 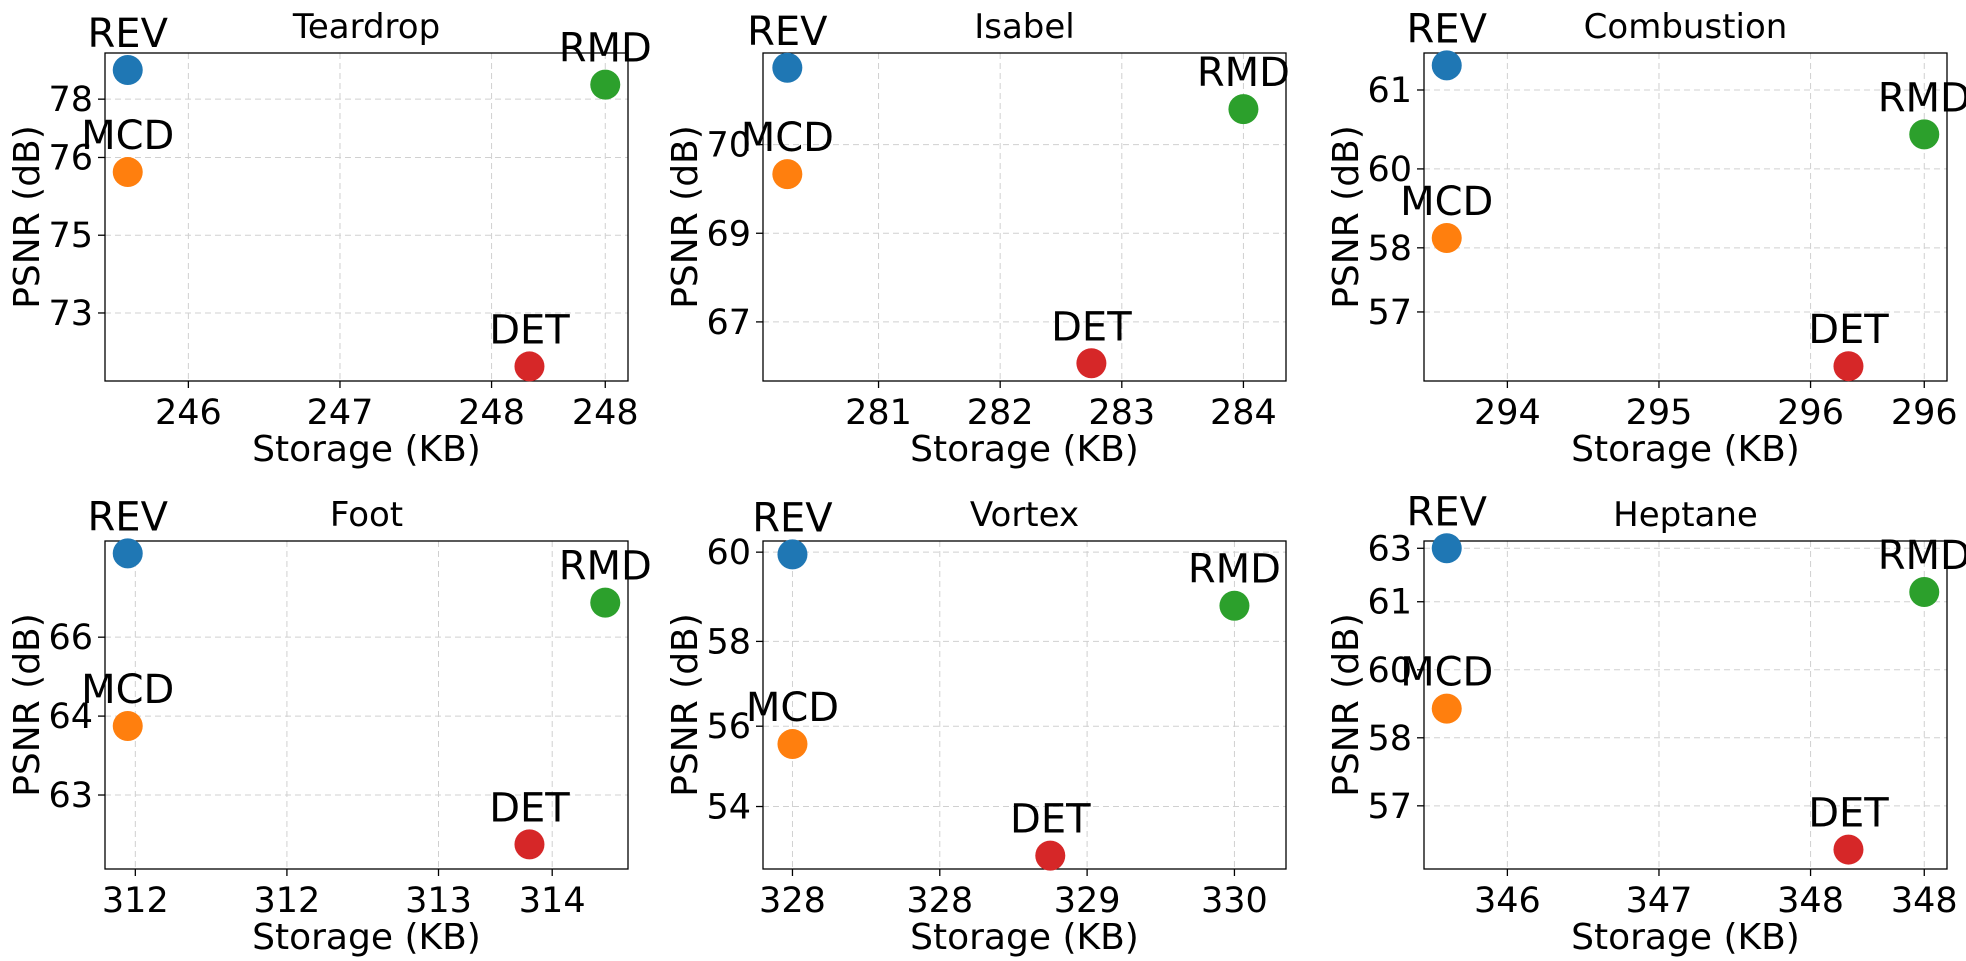 I want to click on chart-1-ytick-label-0: 67, so click(x=728, y=323).